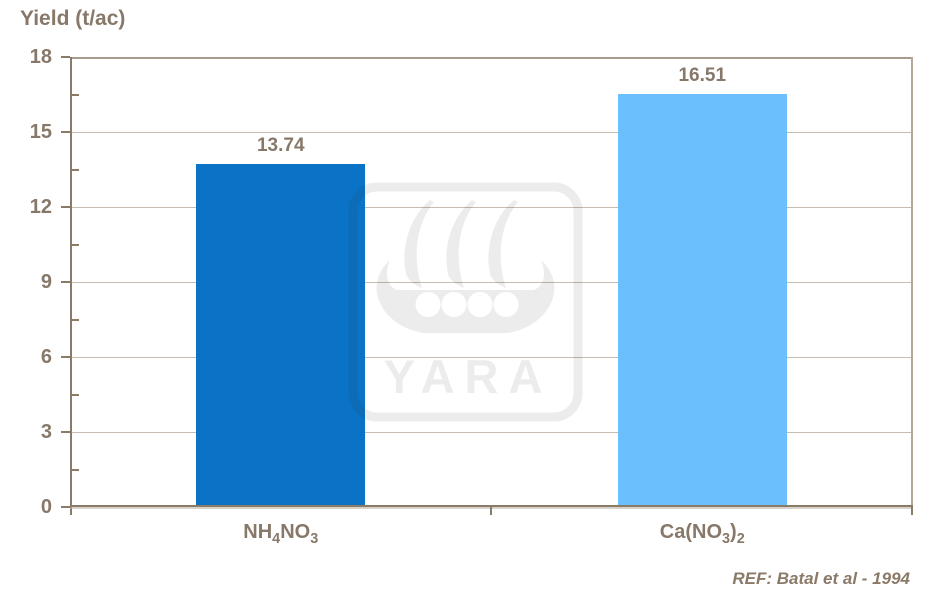 Image resolution: width=934 pixels, height=604 pixels. I want to click on yara-ship-hull-icon, so click(465, 296).